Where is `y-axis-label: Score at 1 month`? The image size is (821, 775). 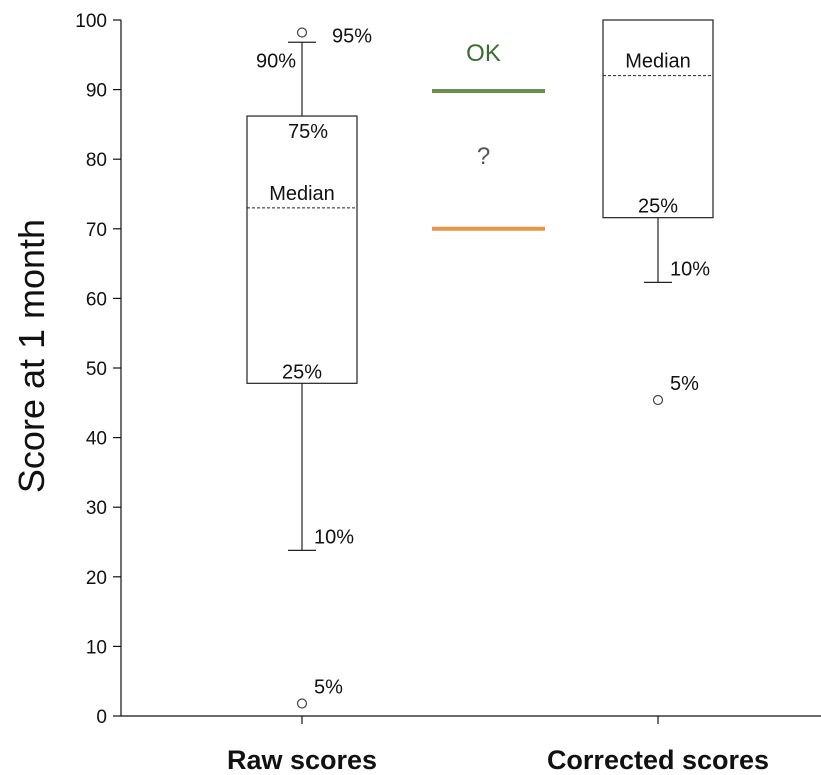
y-axis-label: Score at 1 month is located at coordinates (31, 356).